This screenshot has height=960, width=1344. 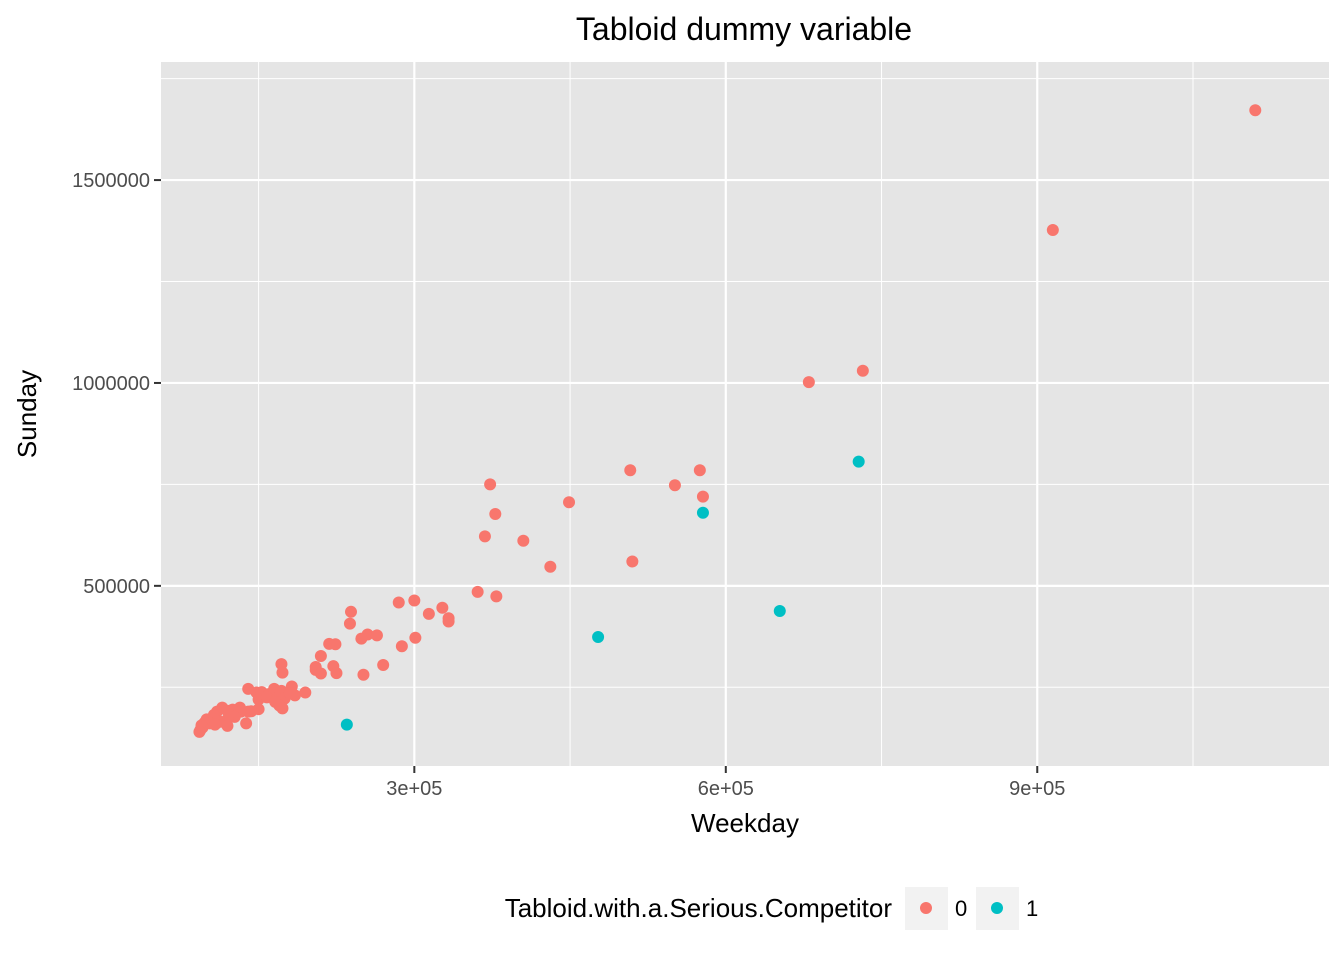 What do you see at coordinates (699, 908) in the screenshot?
I see `legend-title: Tabloid.with.a.Serious.Competitor` at bounding box center [699, 908].